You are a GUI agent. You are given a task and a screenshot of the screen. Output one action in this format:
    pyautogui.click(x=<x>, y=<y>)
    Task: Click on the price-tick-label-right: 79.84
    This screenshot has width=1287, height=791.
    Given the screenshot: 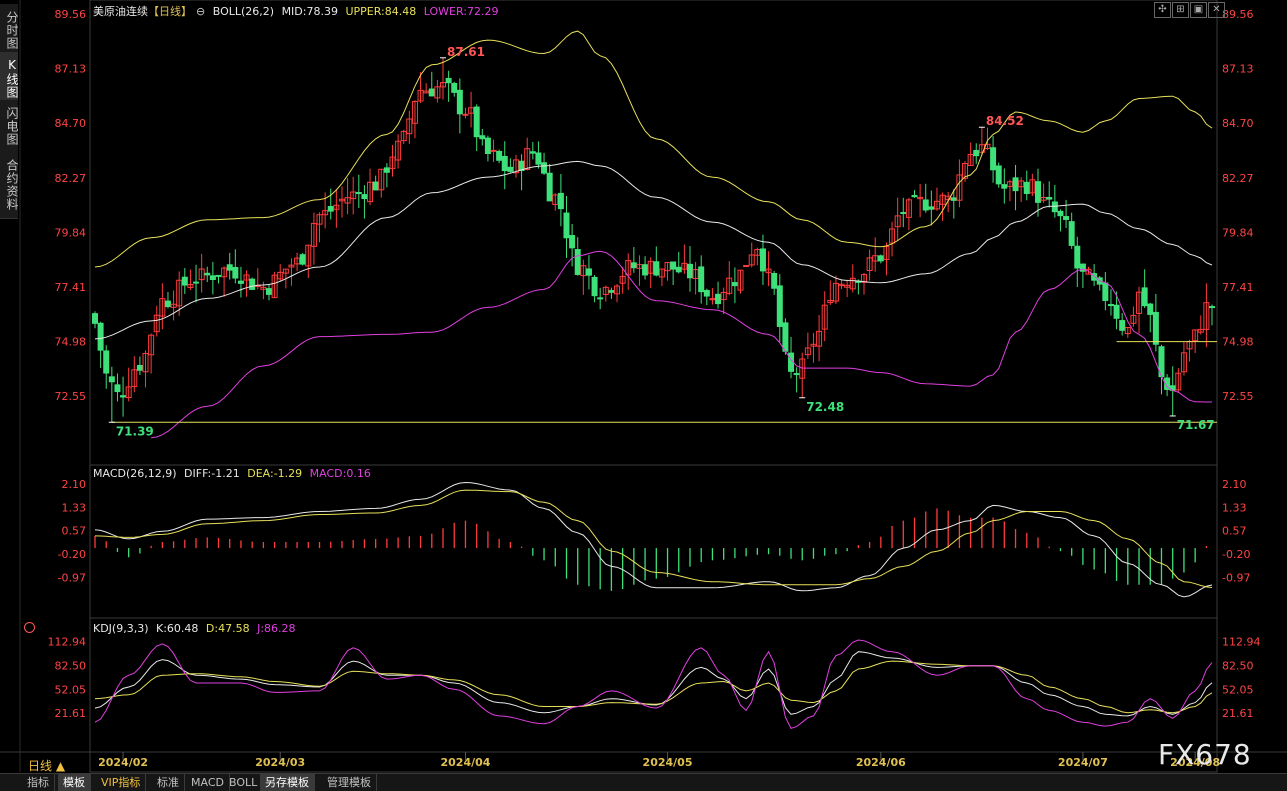 What is the action you would take?
    pyautogui.click(x=1238, y=232)
    